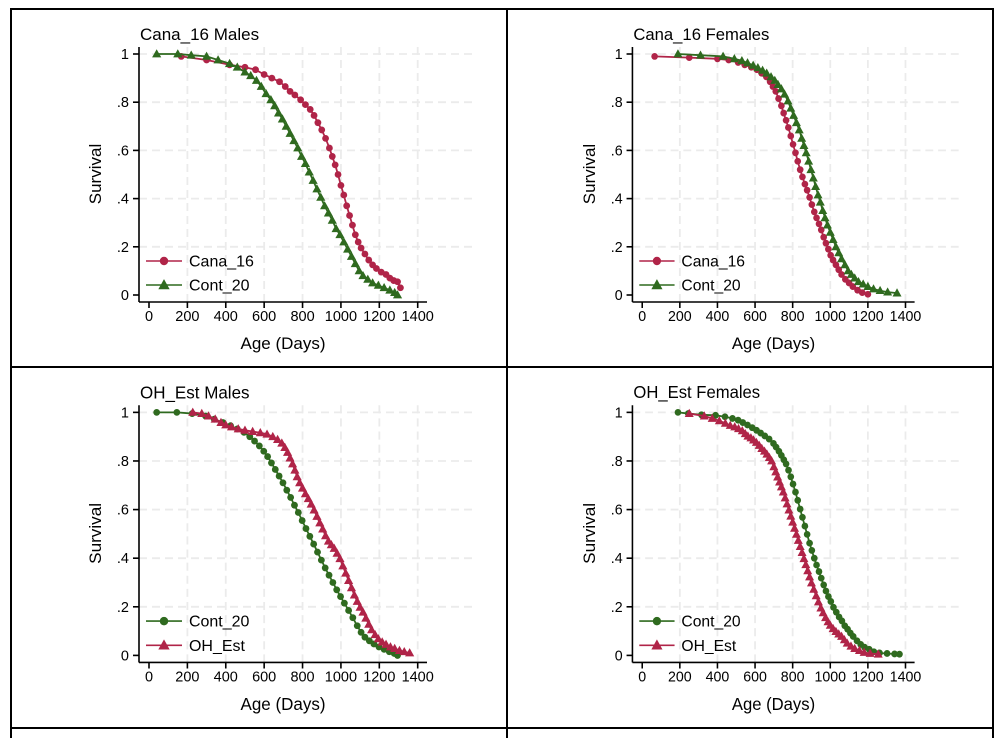 This screenshot has height=738, width=1000. What do you see at coordinates (773, 704) in the screenshot?
I see `x-axis-title: Age (Days)` at bounding box center [773, 704].